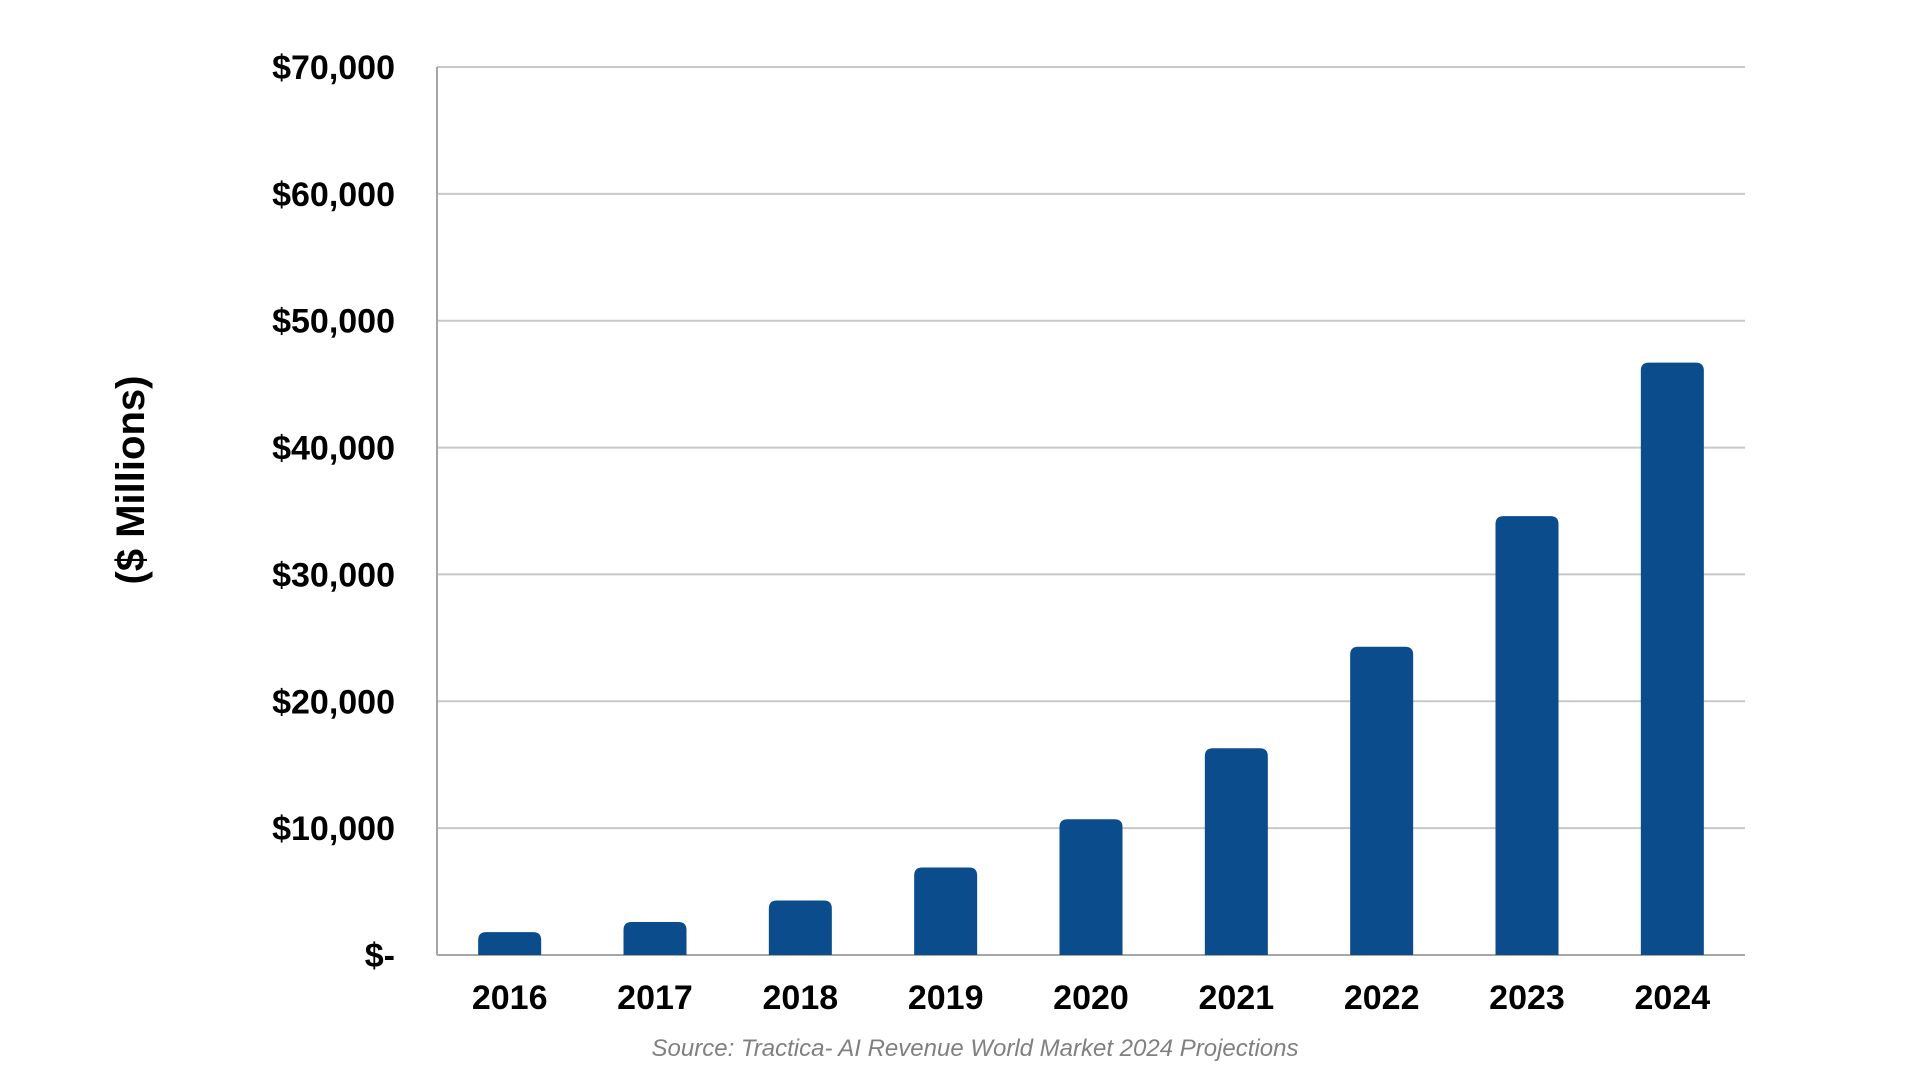 The width and height of the screenshot is (1920, 1080). Describe the element at coordinates (333, 68) in the screenshot. I see `y-tick-label: $70,000` at that location.